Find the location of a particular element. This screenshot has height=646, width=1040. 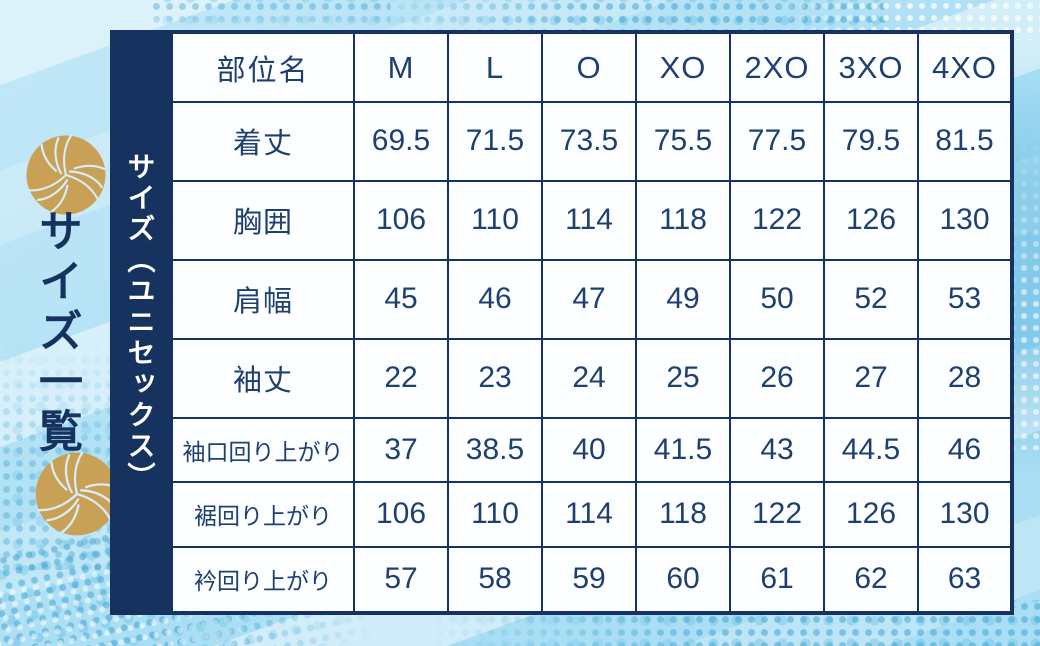

row-label-hem-circumference: 裾回り上がり is located at coordinates (262, 514).